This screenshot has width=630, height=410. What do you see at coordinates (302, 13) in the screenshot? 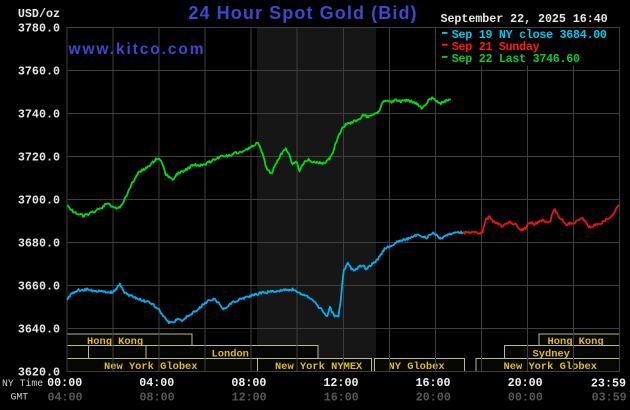
I see `svg-text: 24 Hour Spot Gold (Bid)` at bounding box center [302, 13].